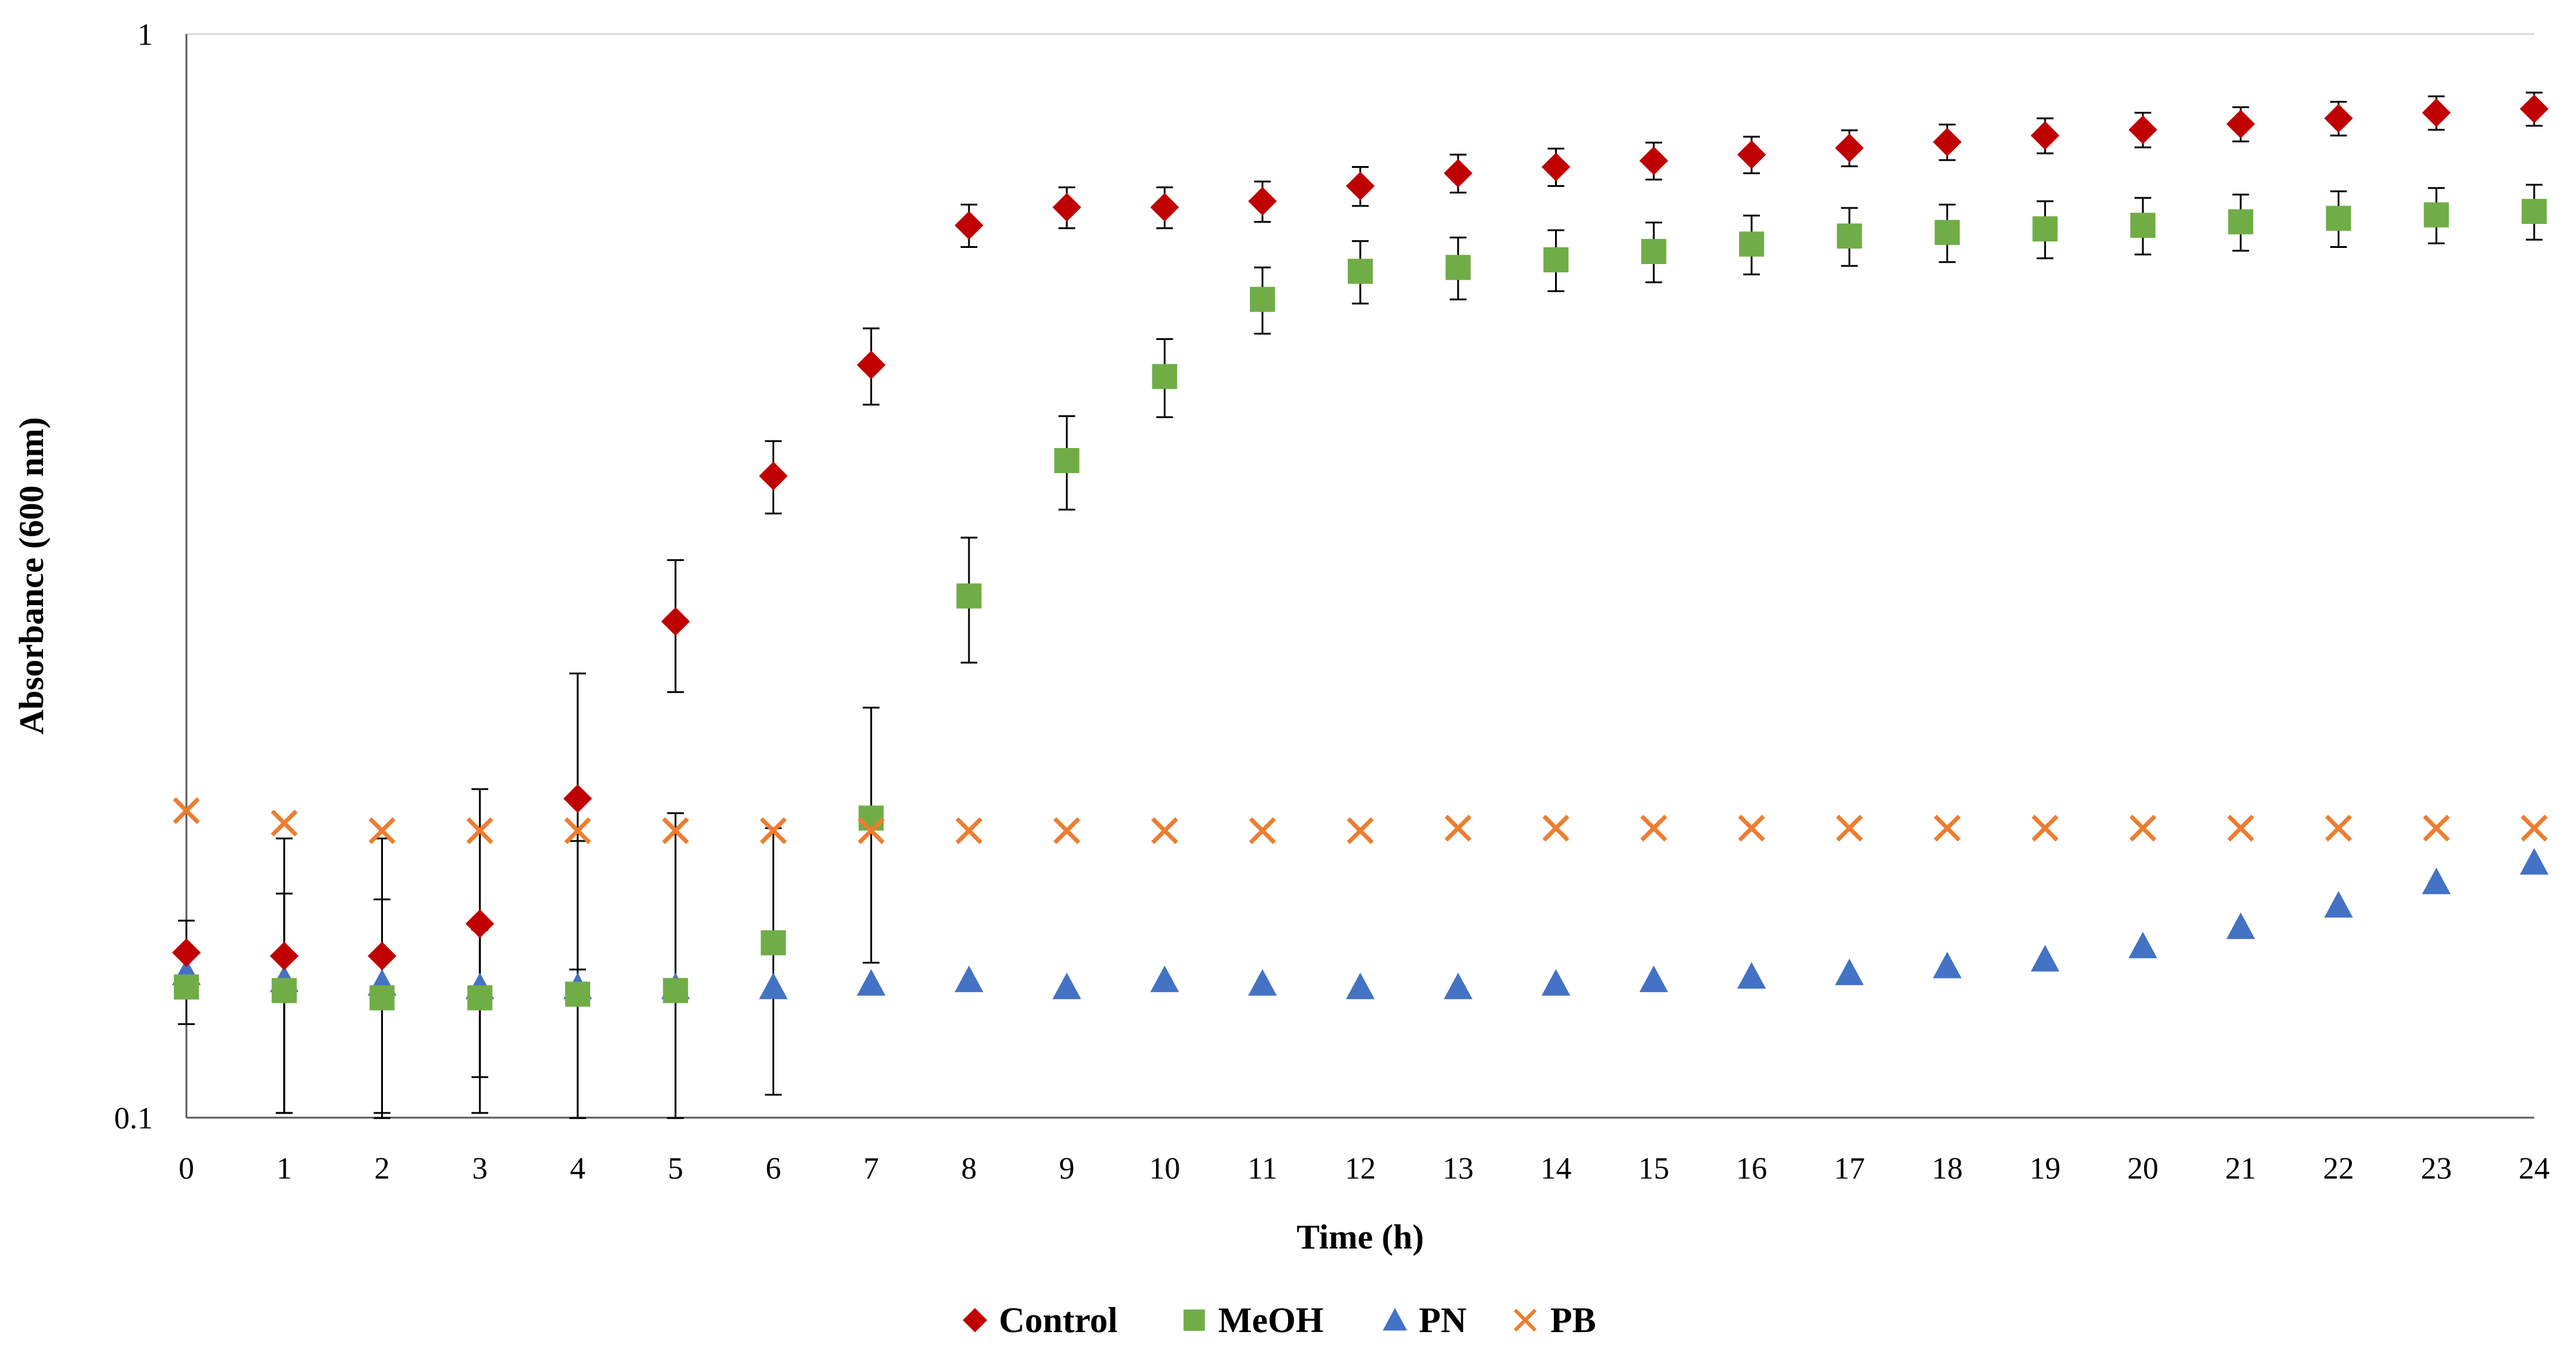  I want to click on x-tick-label: 9, so click(1067, 1169).